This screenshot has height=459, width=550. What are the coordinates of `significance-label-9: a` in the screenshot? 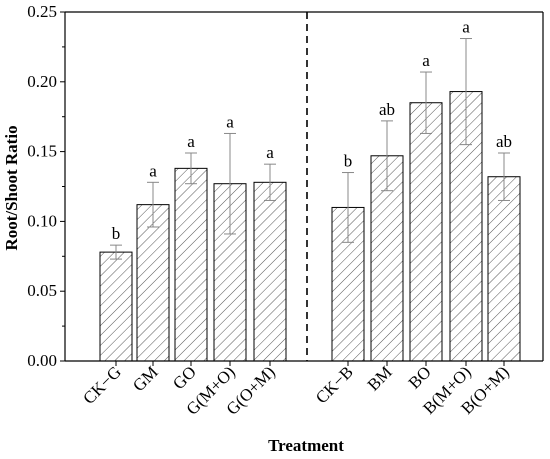 It's located at (466, 27).